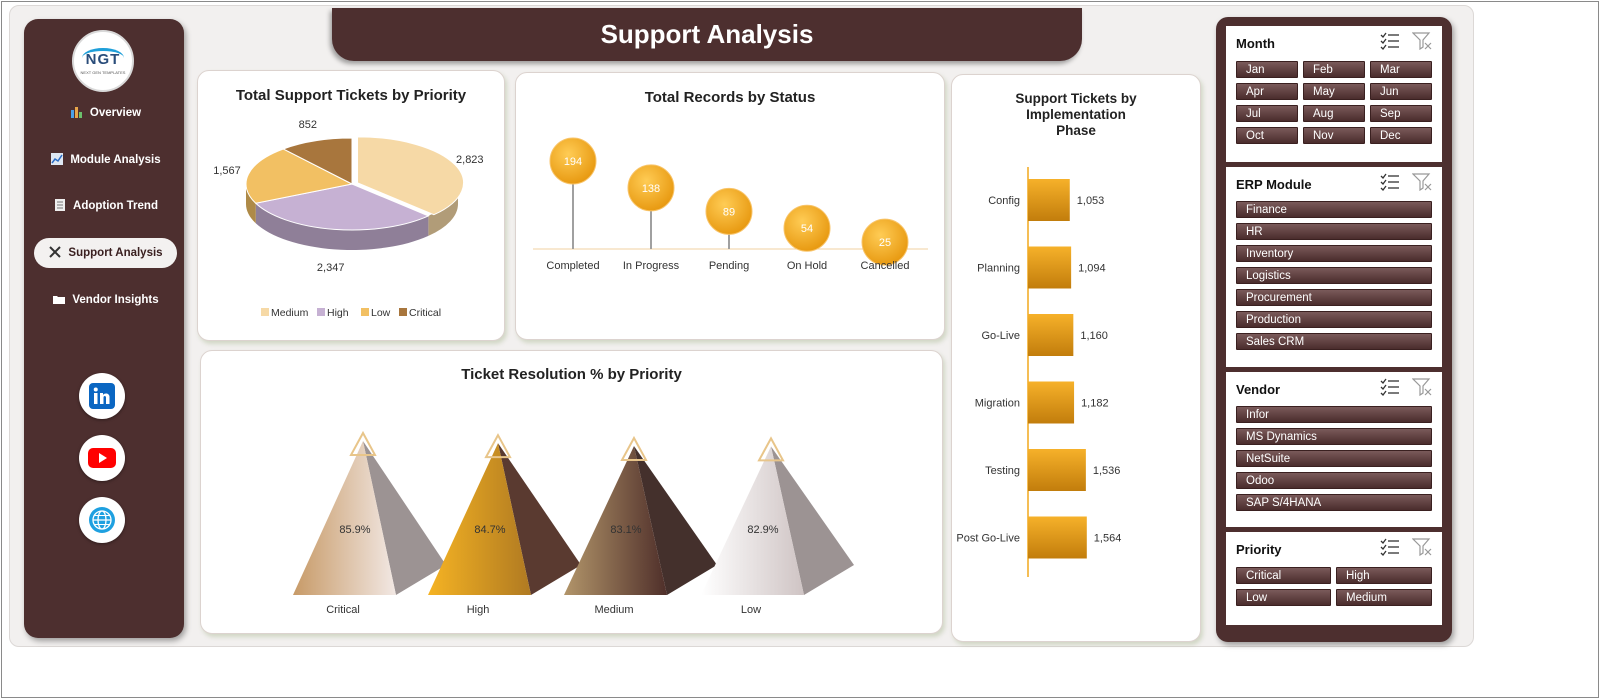 The height and width of the screenshot is (699, 1600). I want to click on sidebar-item-support-analysis: Support Analysis, so click(105, 253).